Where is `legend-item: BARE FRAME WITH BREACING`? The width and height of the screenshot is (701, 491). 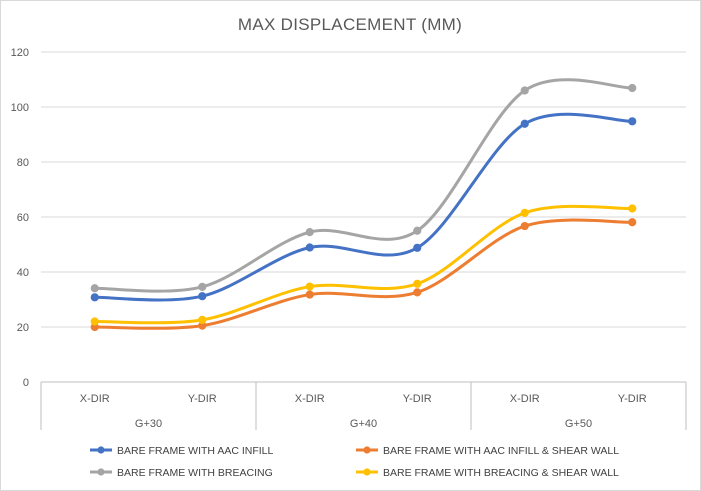 legend-item: BARE FRAME WITH BREACING is located at coordinates (181, 473).